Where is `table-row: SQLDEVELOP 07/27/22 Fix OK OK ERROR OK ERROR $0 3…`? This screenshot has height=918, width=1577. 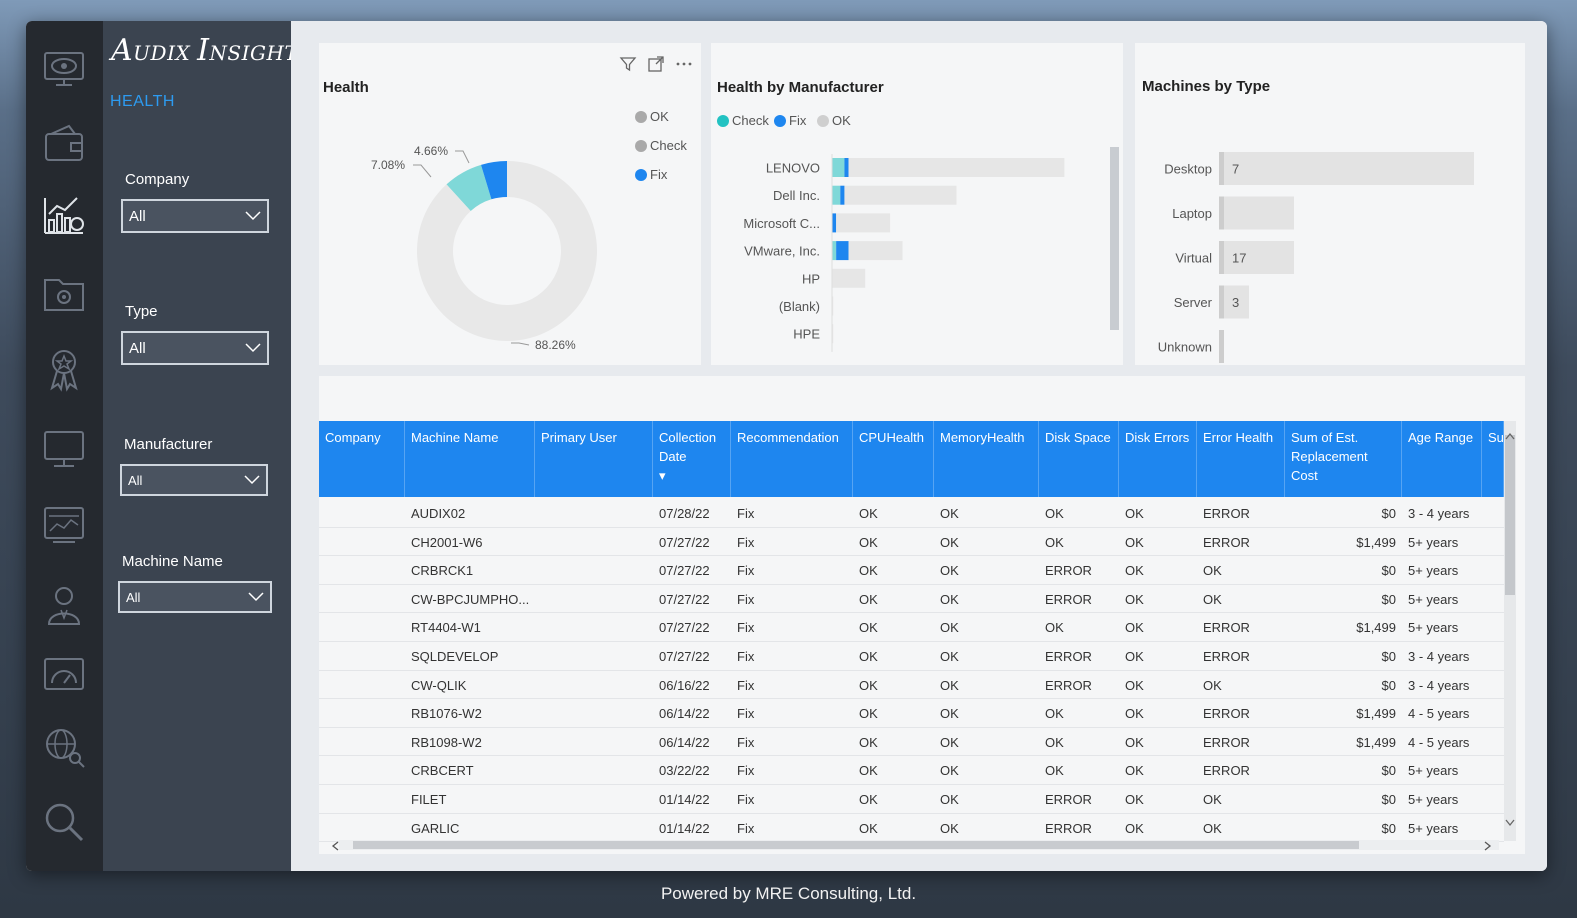 table-row: SQLDEVELOP 07/27/22 Fix OK OK ERROR OK ERROR $0 3… is located at coordinates (911, 656).